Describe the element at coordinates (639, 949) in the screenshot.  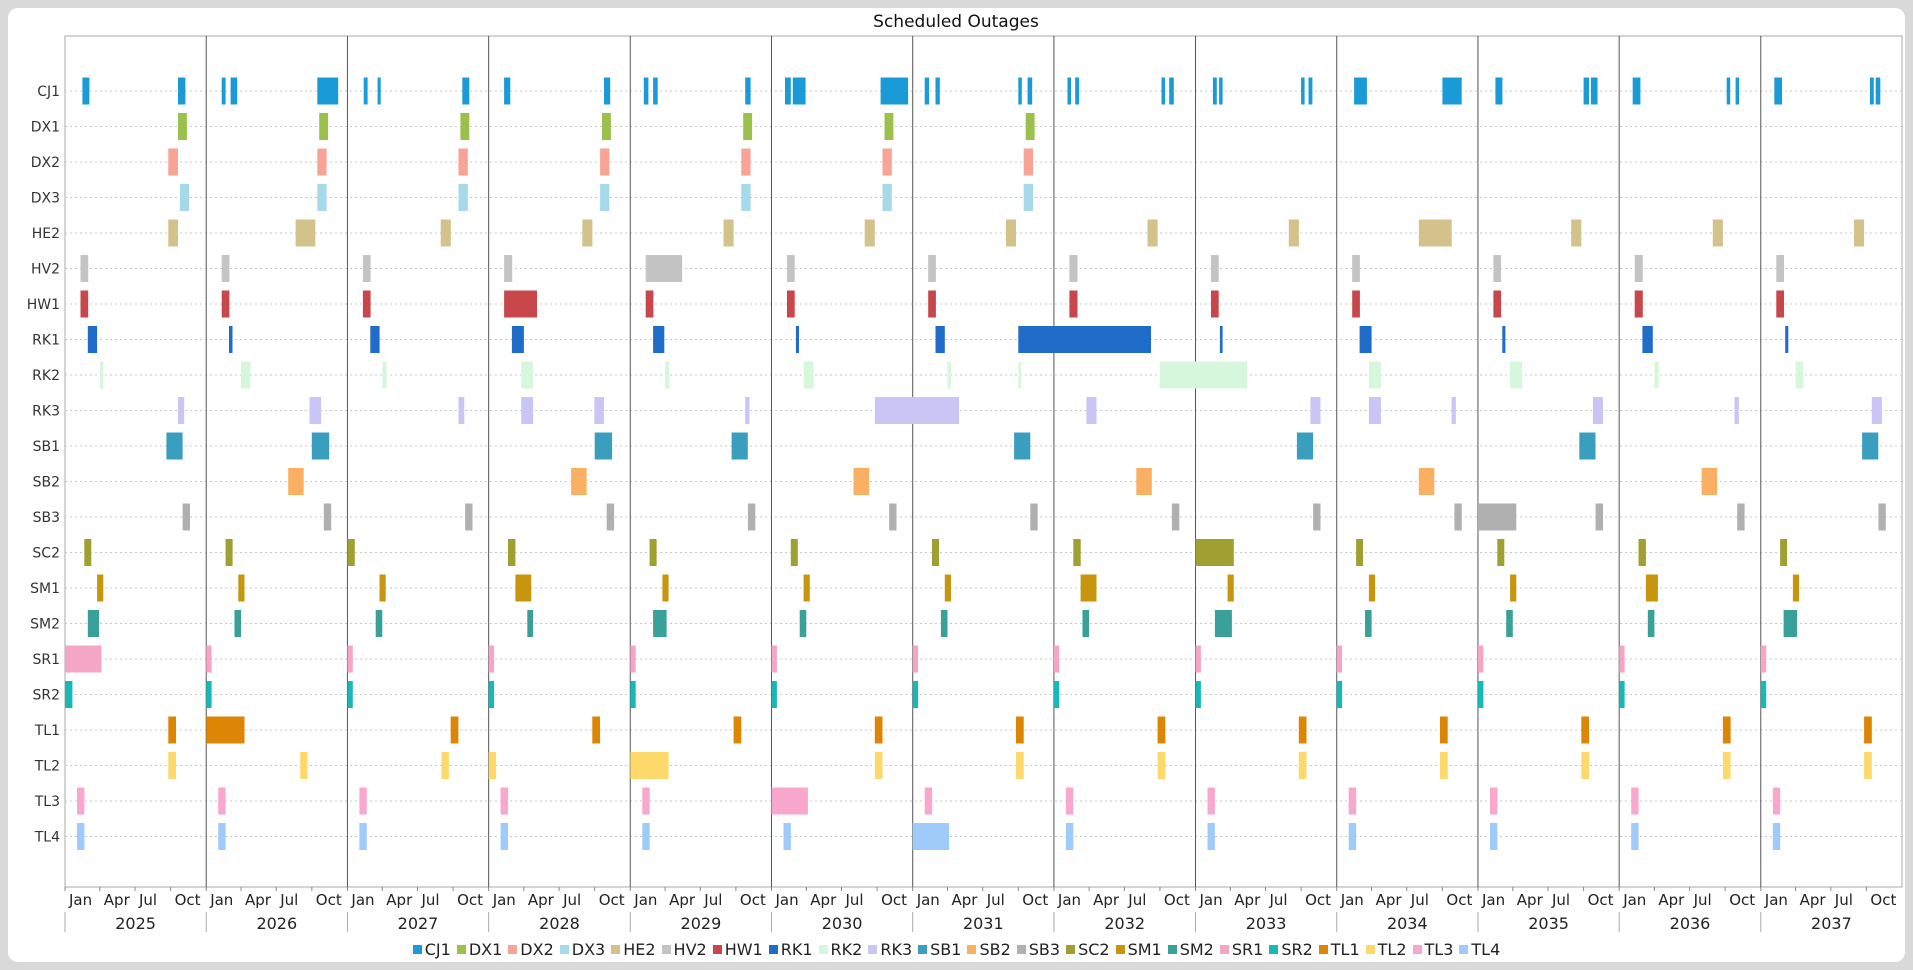
I see `legend-label: HE2` at that location.